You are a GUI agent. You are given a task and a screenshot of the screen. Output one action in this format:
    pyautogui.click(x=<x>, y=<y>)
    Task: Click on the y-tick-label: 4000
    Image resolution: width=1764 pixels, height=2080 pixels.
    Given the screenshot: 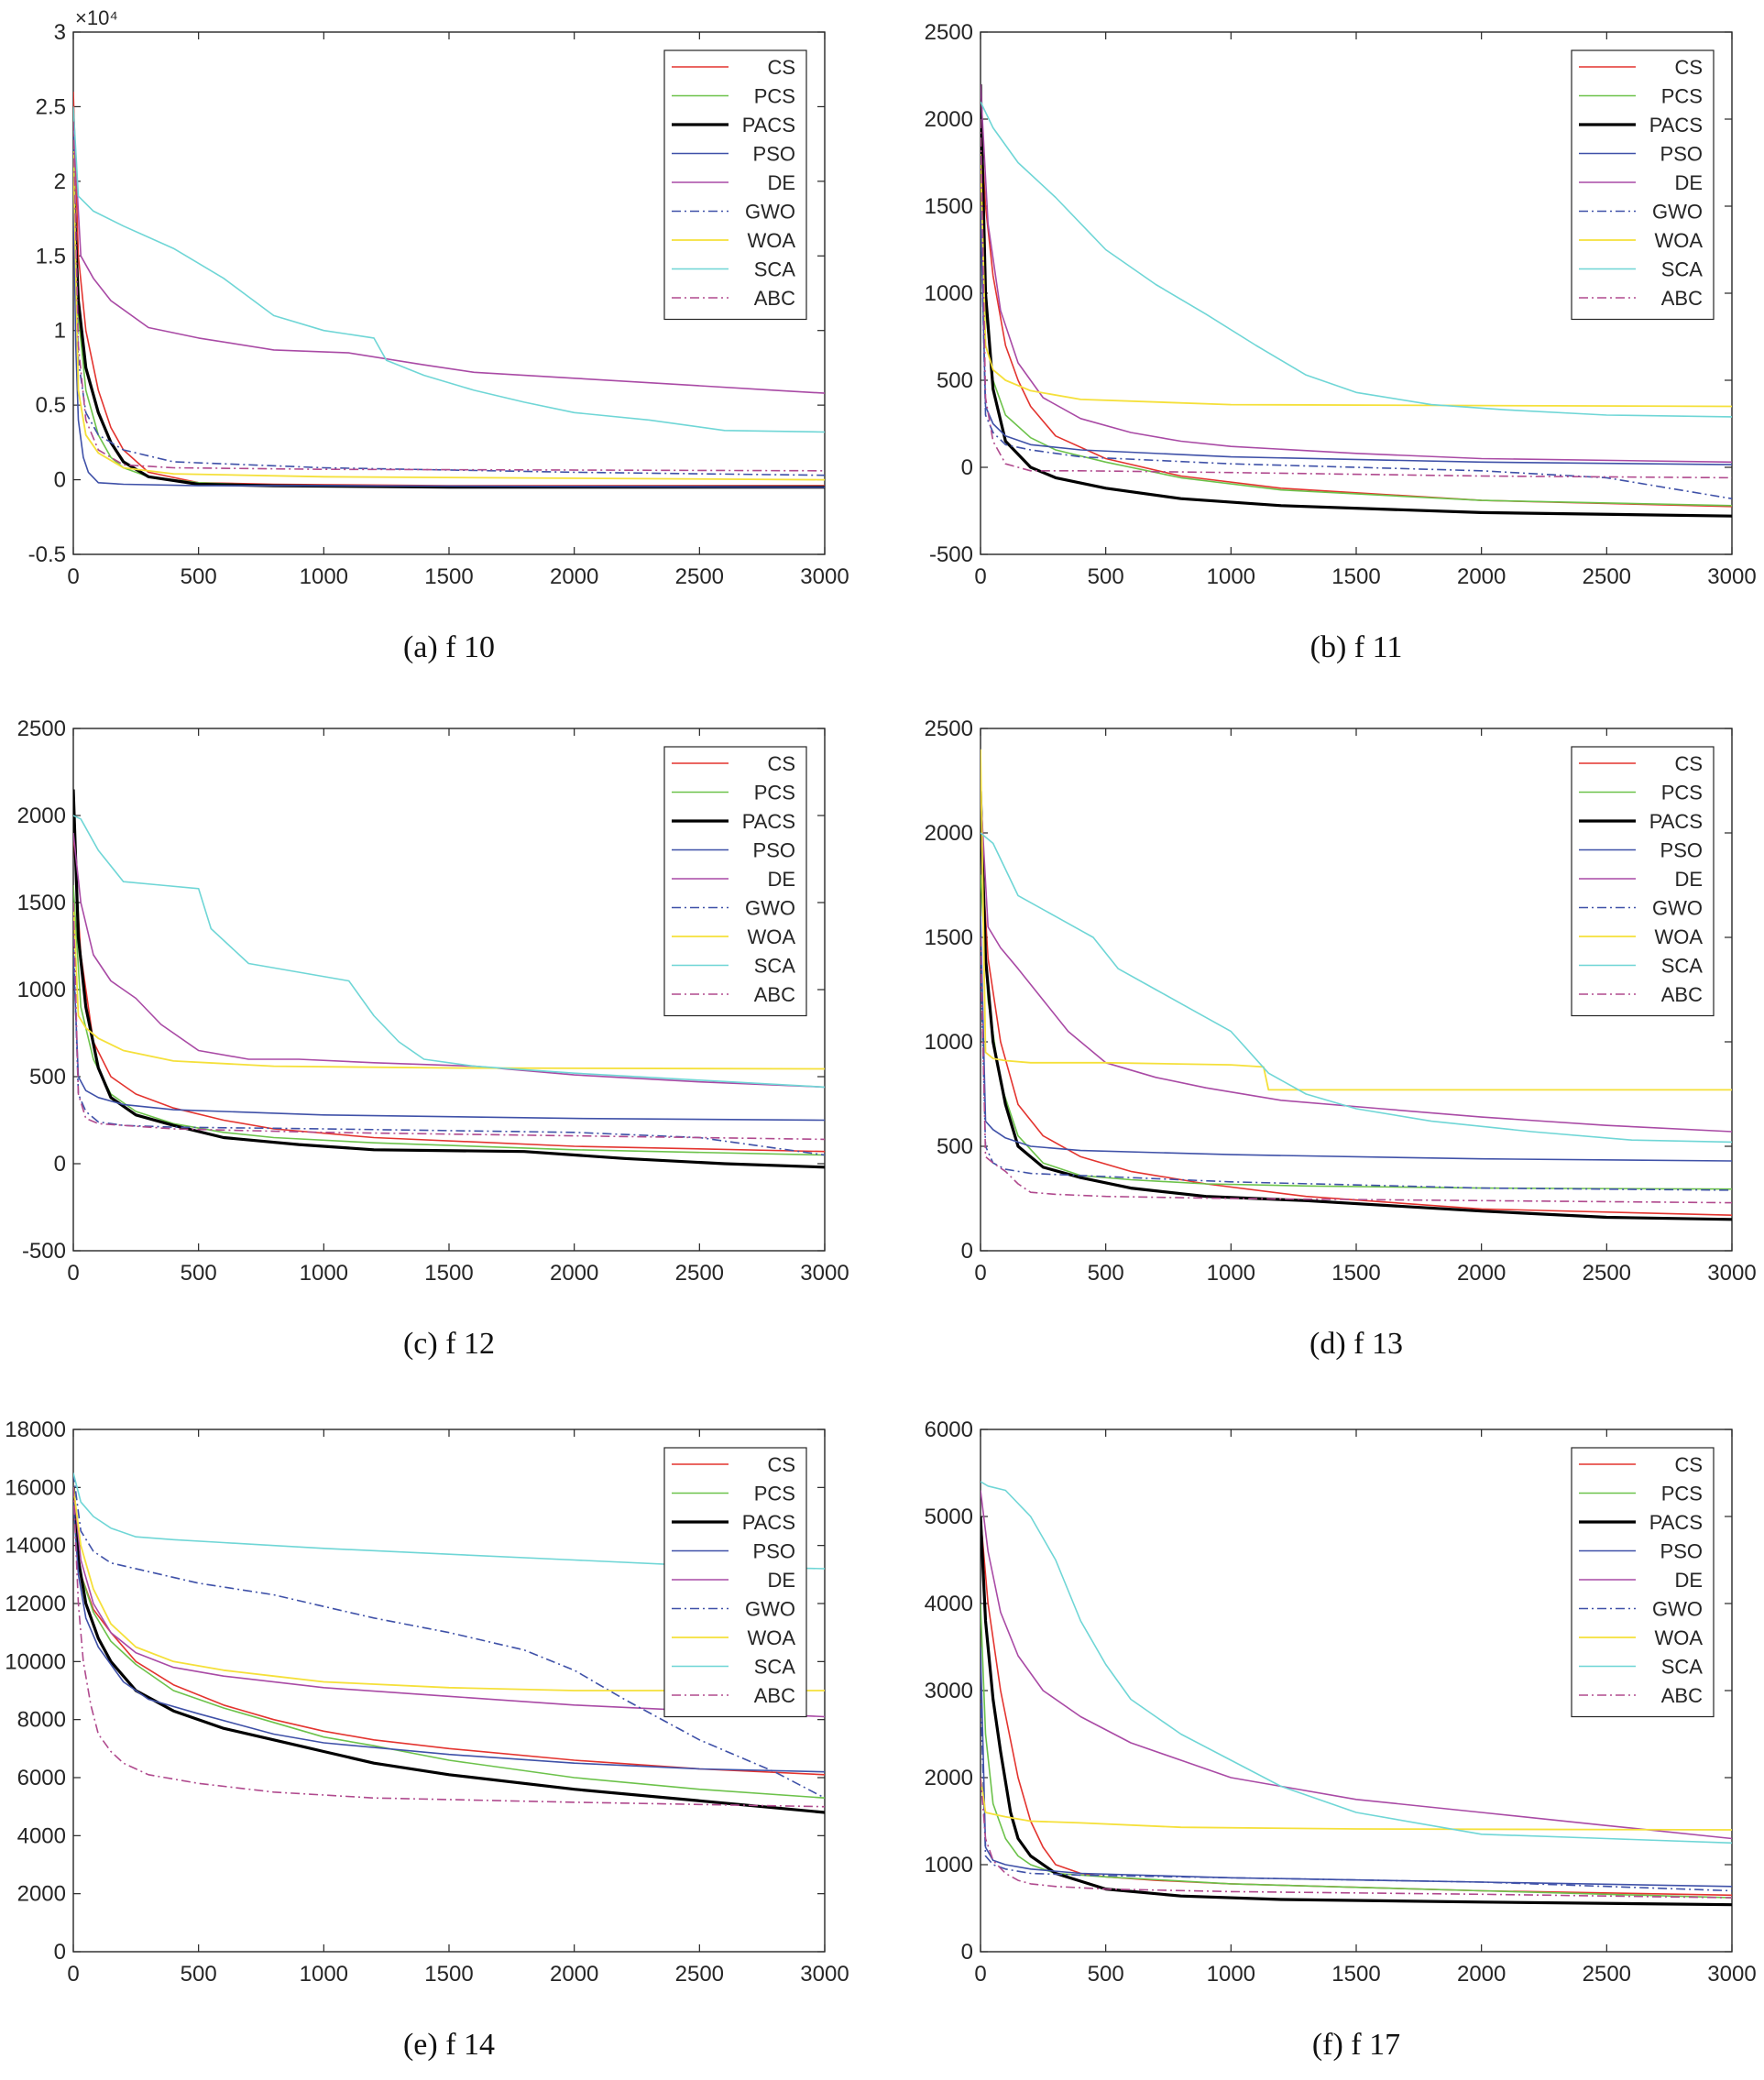 What is the action you would take?
    pyautogui.click(x=41, y=1835)
    